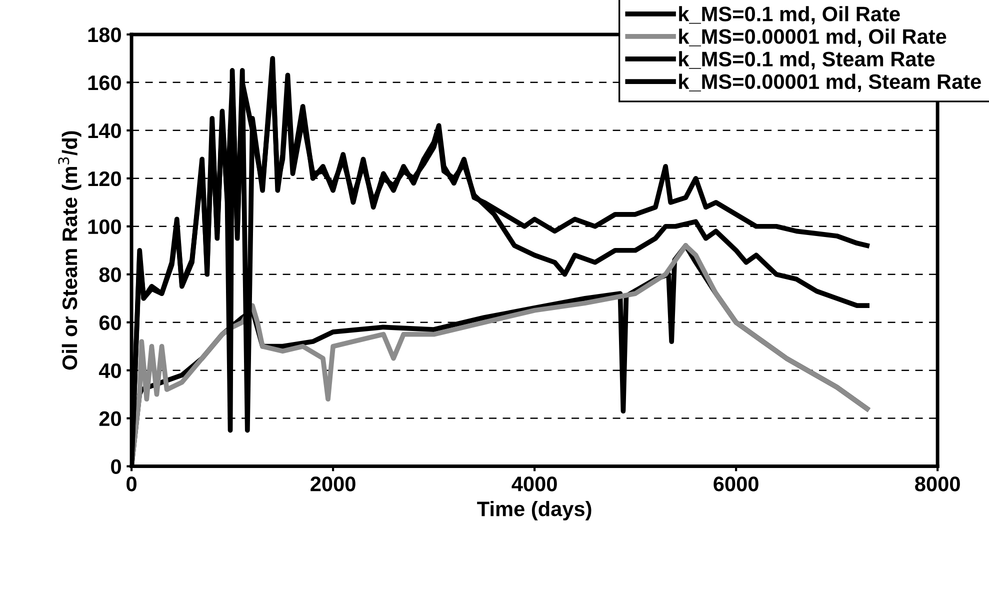  I want to click on x-tick-label: 2000, so click(333, 484).